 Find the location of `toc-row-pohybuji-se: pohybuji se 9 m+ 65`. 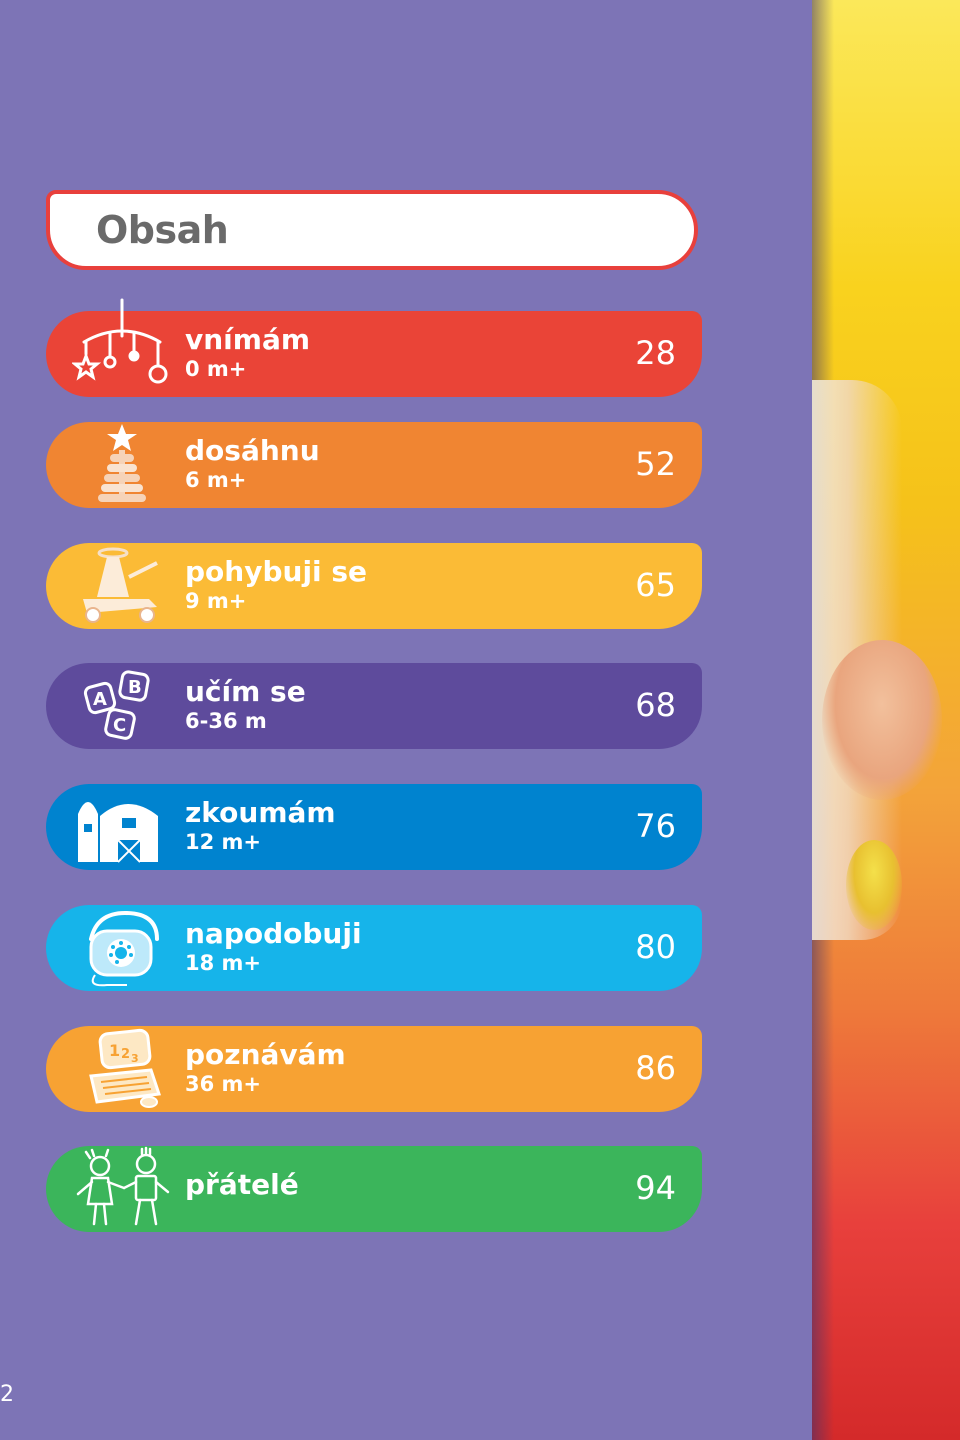

toc-row-pohybuji-se: pohybuji se 9 m+ 65 is located at coordinates (374, 586).